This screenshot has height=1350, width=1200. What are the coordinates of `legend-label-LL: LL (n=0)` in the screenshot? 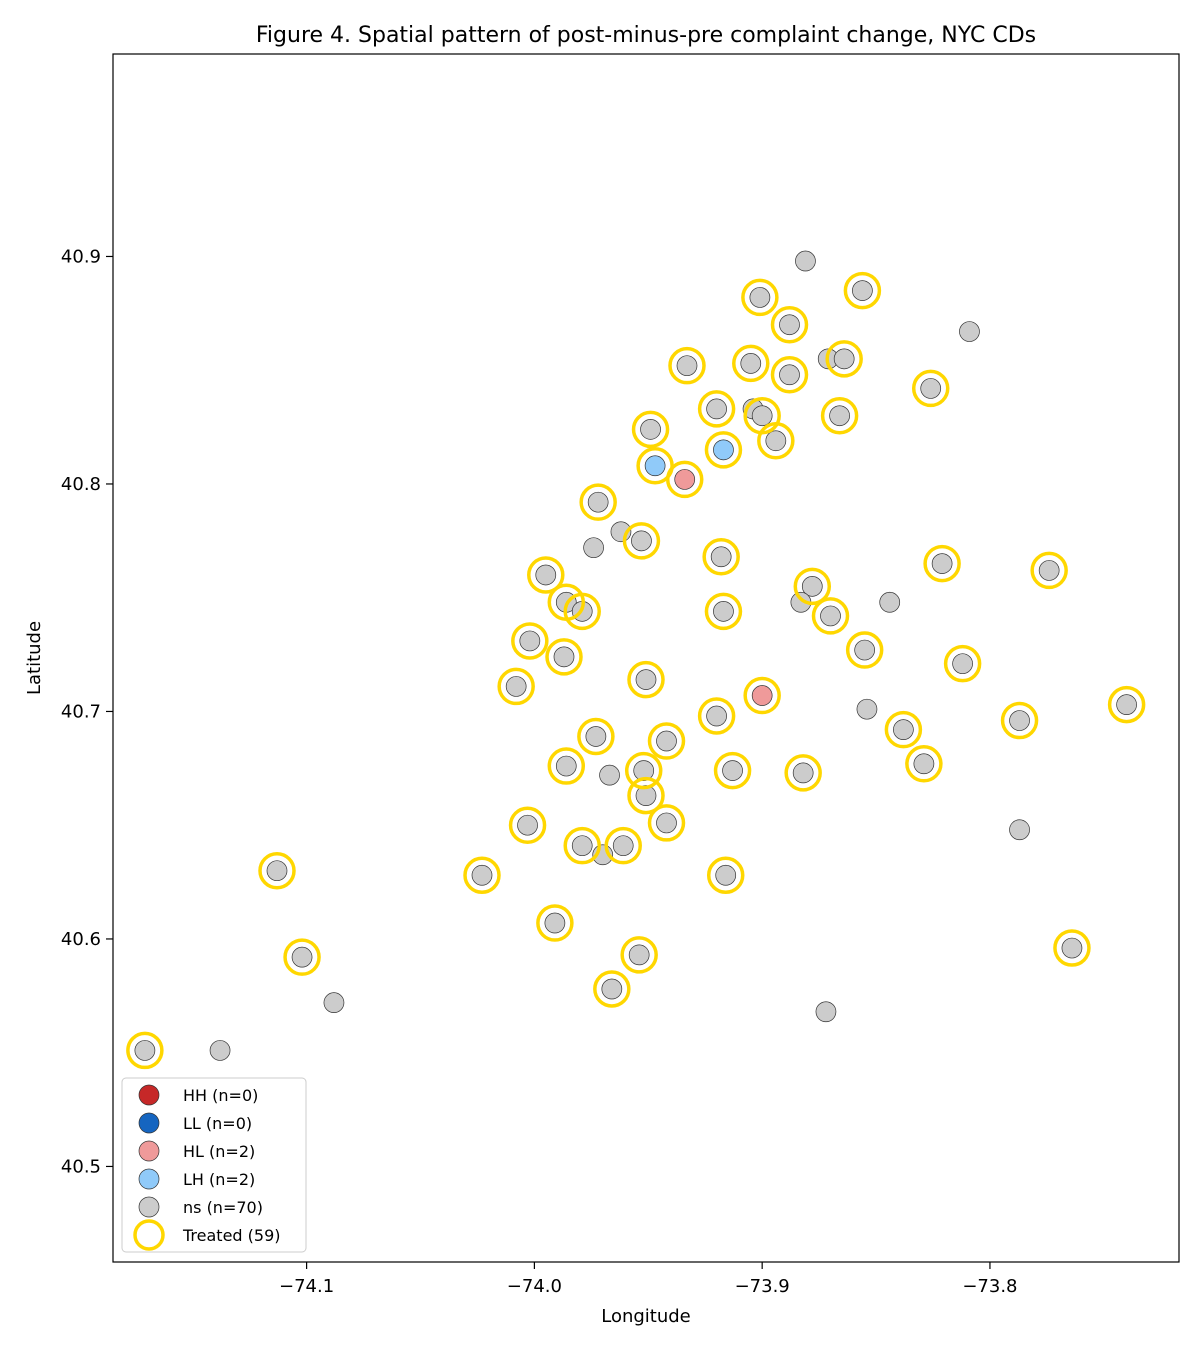 It's located at (217, 1123).